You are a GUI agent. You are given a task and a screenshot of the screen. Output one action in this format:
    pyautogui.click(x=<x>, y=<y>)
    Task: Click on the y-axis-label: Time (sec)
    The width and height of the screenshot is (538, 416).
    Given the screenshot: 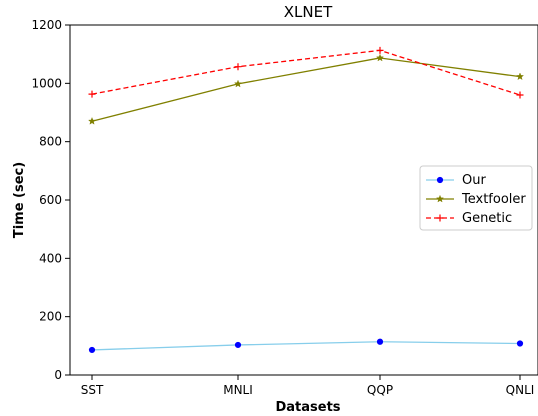 What is the action you would take?
    pyautogui.click(x=19, y=200)
    